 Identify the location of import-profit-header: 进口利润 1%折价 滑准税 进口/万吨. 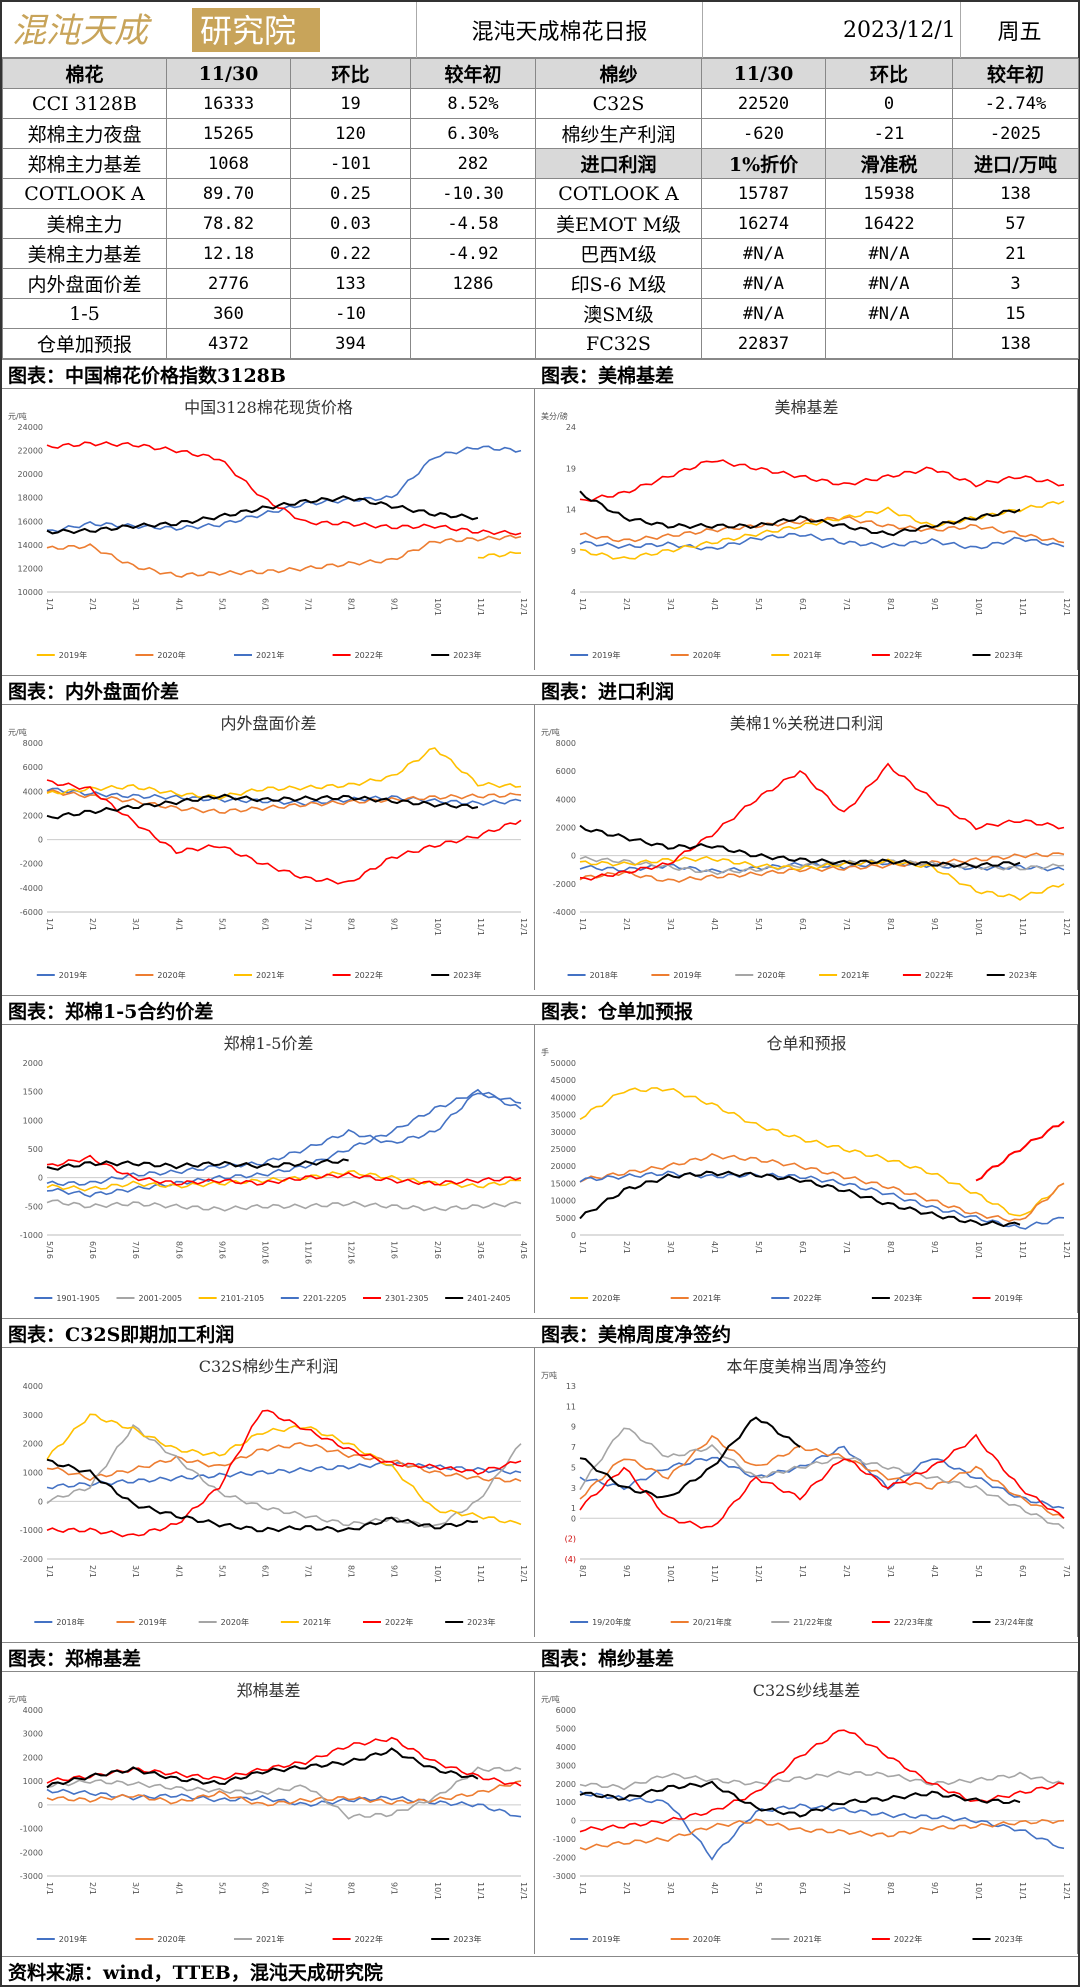
(807, 163).